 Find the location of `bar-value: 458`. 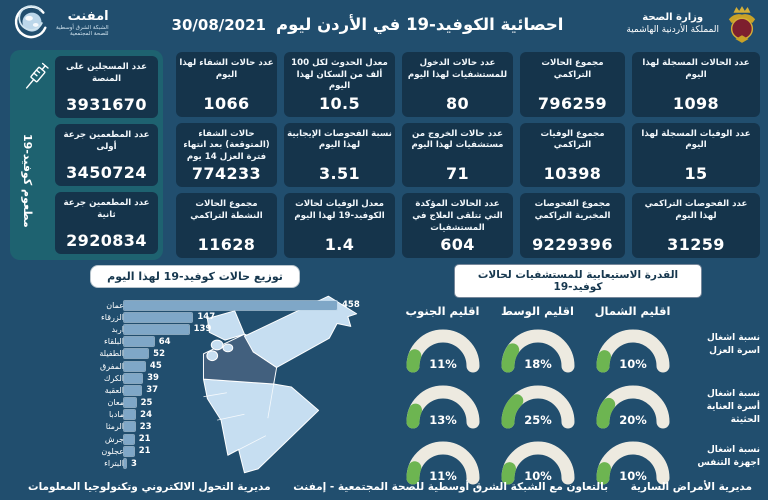

bar-value: 458 is located at coordinates (351, 305).